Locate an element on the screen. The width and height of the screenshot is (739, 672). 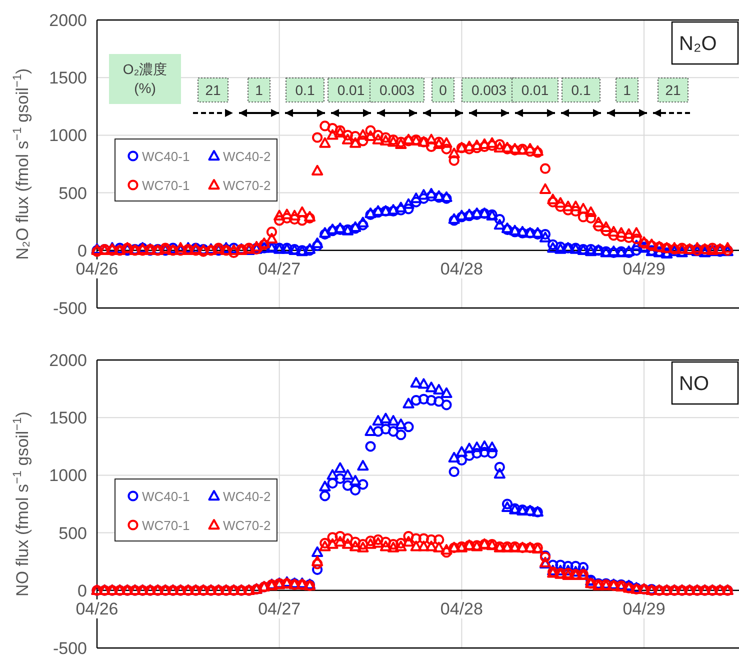
title: N₂O is located at coordinates (705, 43).